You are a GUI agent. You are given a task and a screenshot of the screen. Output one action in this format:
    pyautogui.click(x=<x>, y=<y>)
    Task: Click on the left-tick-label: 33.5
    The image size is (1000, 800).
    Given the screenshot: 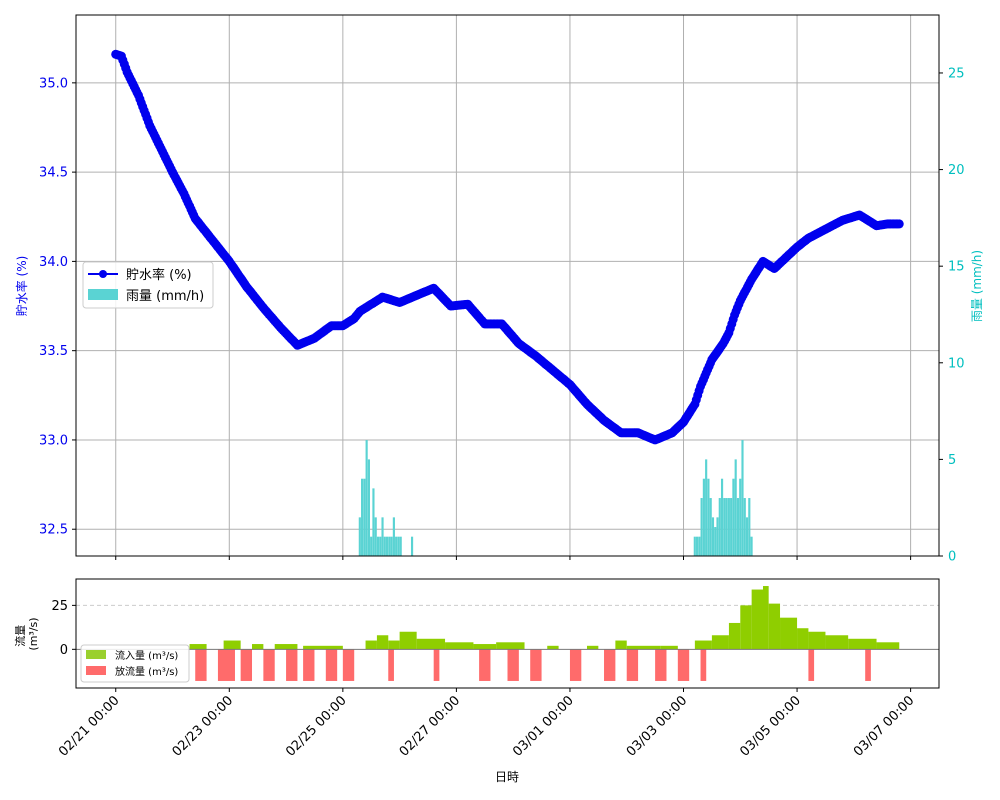 What is the action you would take?
    pyautogui.click(x=53, y=351)
    